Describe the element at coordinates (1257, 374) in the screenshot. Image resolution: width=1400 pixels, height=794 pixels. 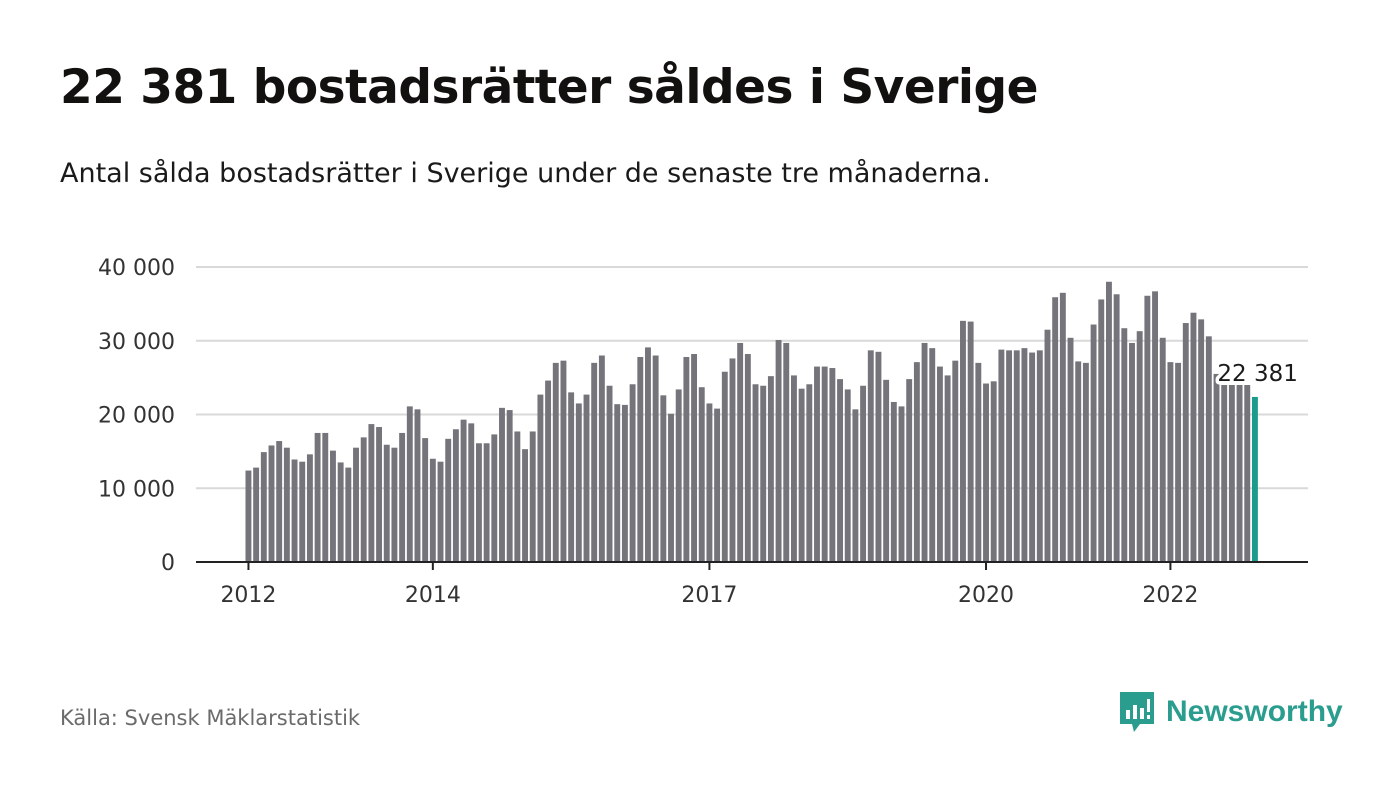
I see `highlight-value-label: 22 381` at that location.